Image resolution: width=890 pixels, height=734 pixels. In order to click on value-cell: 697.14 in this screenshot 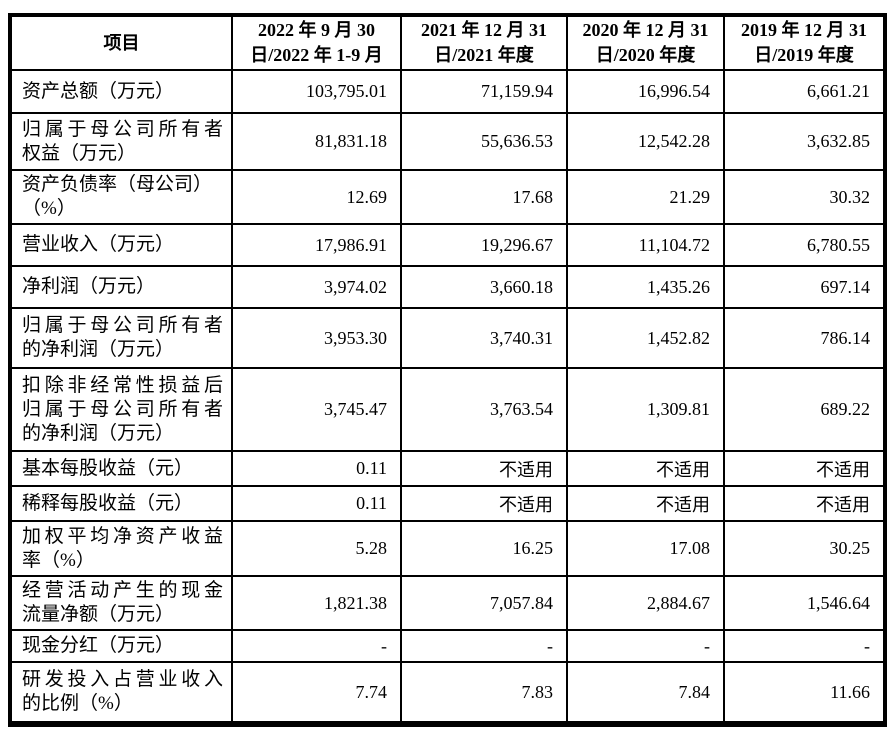, I will do `click(804, 287)`.